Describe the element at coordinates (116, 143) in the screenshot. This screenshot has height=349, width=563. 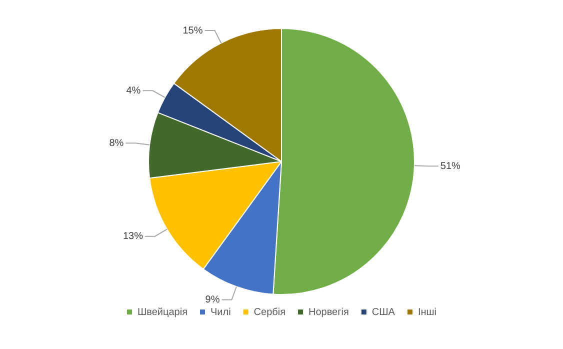
I see `data-label: 8%` at that location.